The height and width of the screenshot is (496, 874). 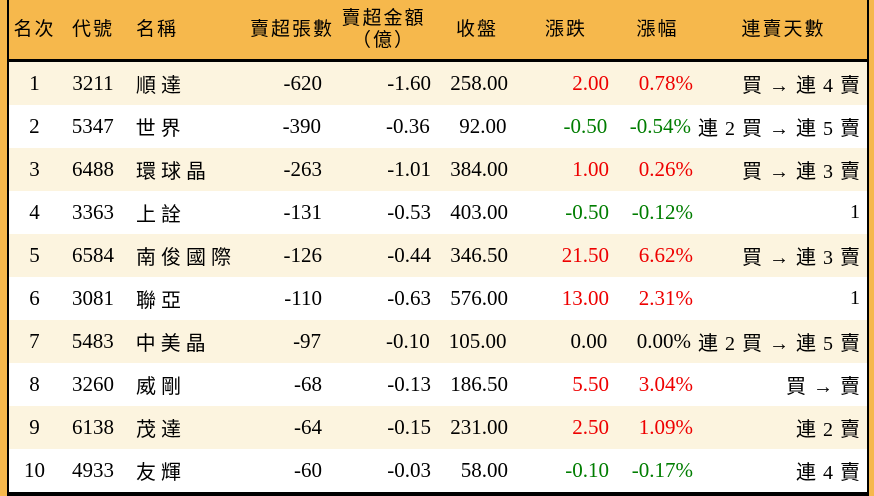 I want to click on cell-name: 友輝, so click(x=161, y=473).